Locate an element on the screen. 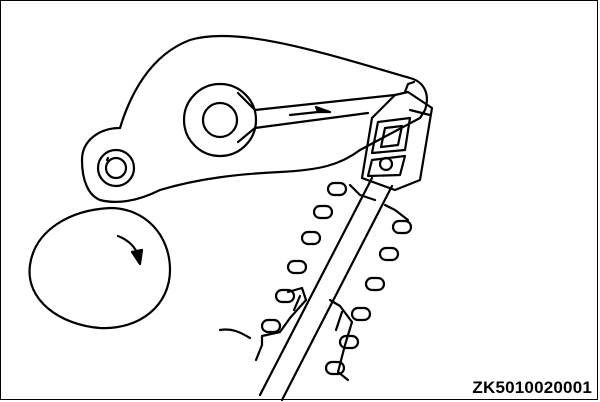 Image resolution: width=600 pixels, height=402 pixels. cam-lobe is located at coordinates (100, 268).